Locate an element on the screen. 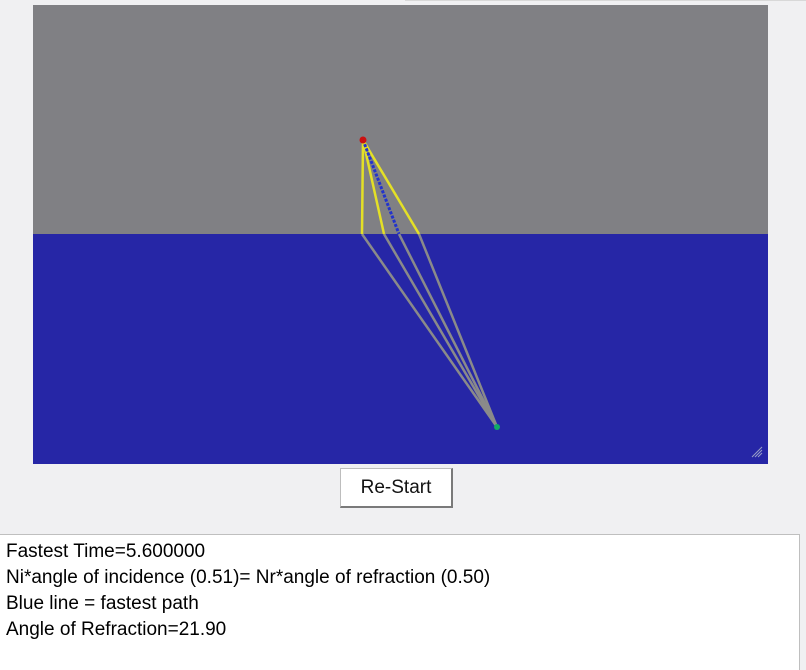  target-point is located at coordinates (497, 427).